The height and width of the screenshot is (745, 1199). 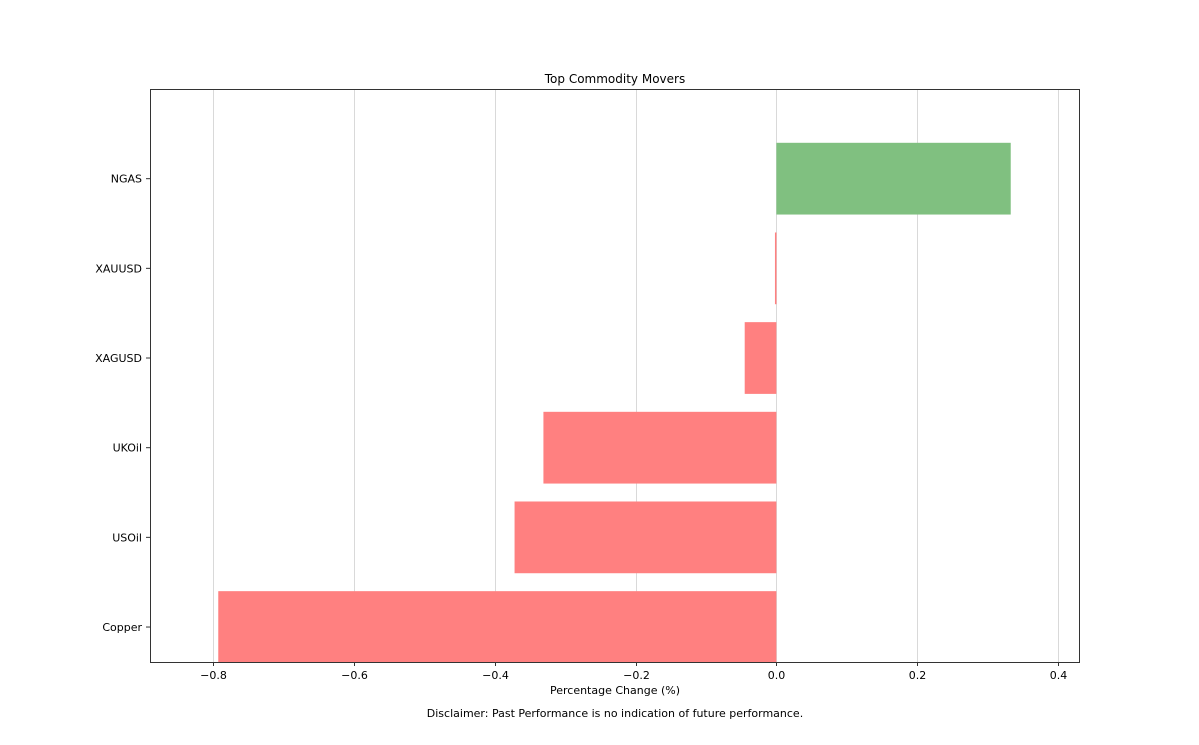 What do you see at coordinates (636, 675) in the screenshot?
I see `x-tick-label: −0.2` at bounding box center [636, 675].